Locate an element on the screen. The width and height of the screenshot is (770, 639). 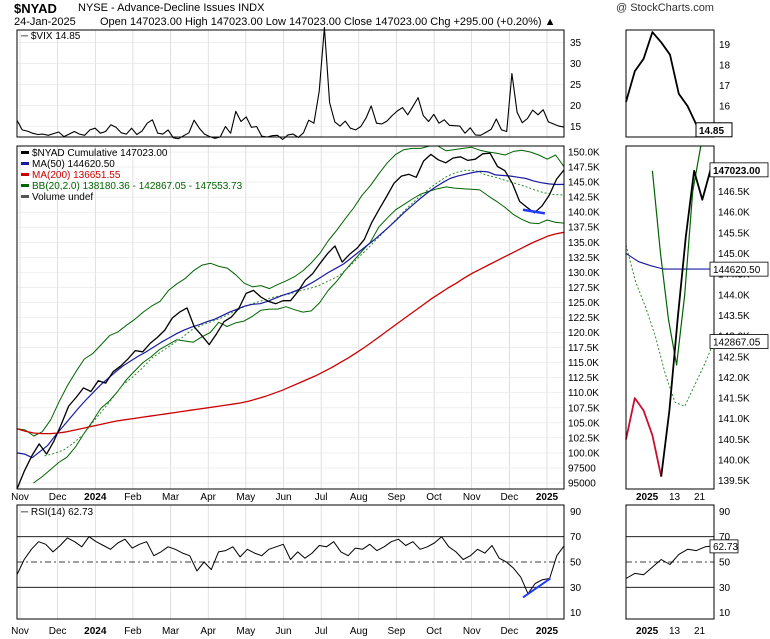
zoom-vix-frame is located at coordinates (670, 83).